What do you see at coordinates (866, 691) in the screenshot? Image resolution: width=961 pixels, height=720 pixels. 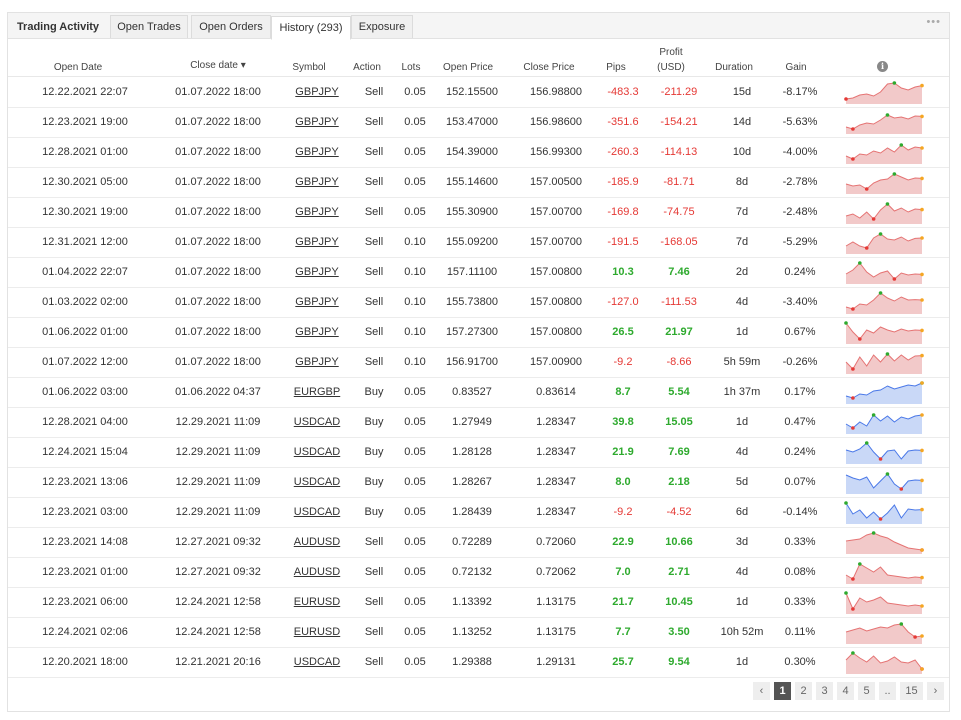 I see `page-5-button: 5` at bounding box center [866, 691].